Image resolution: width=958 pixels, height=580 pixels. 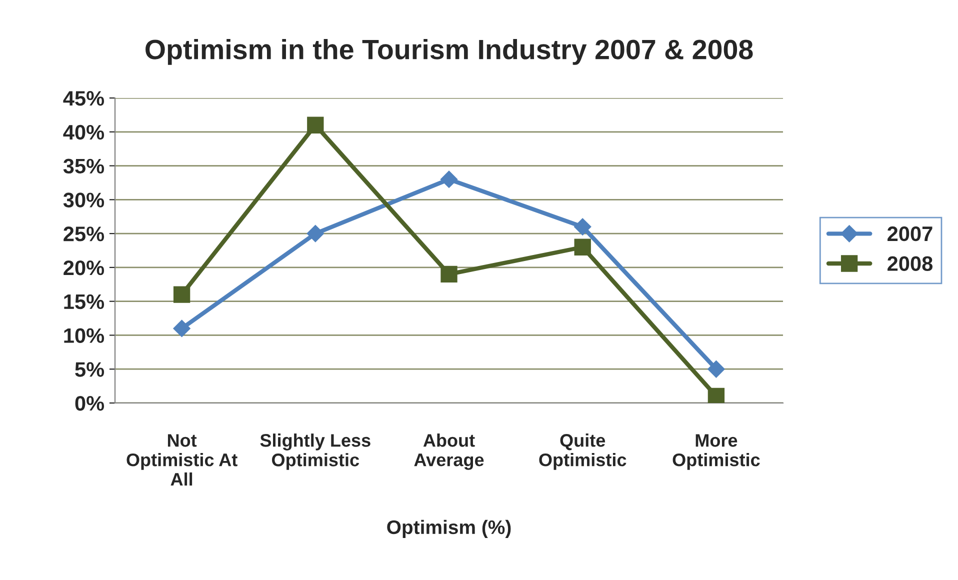 What do you see at coordinates (182, 460) in the screenshot?
I see `x-tick-label: Not Optimistic At All` at bounding box center [182, 460].